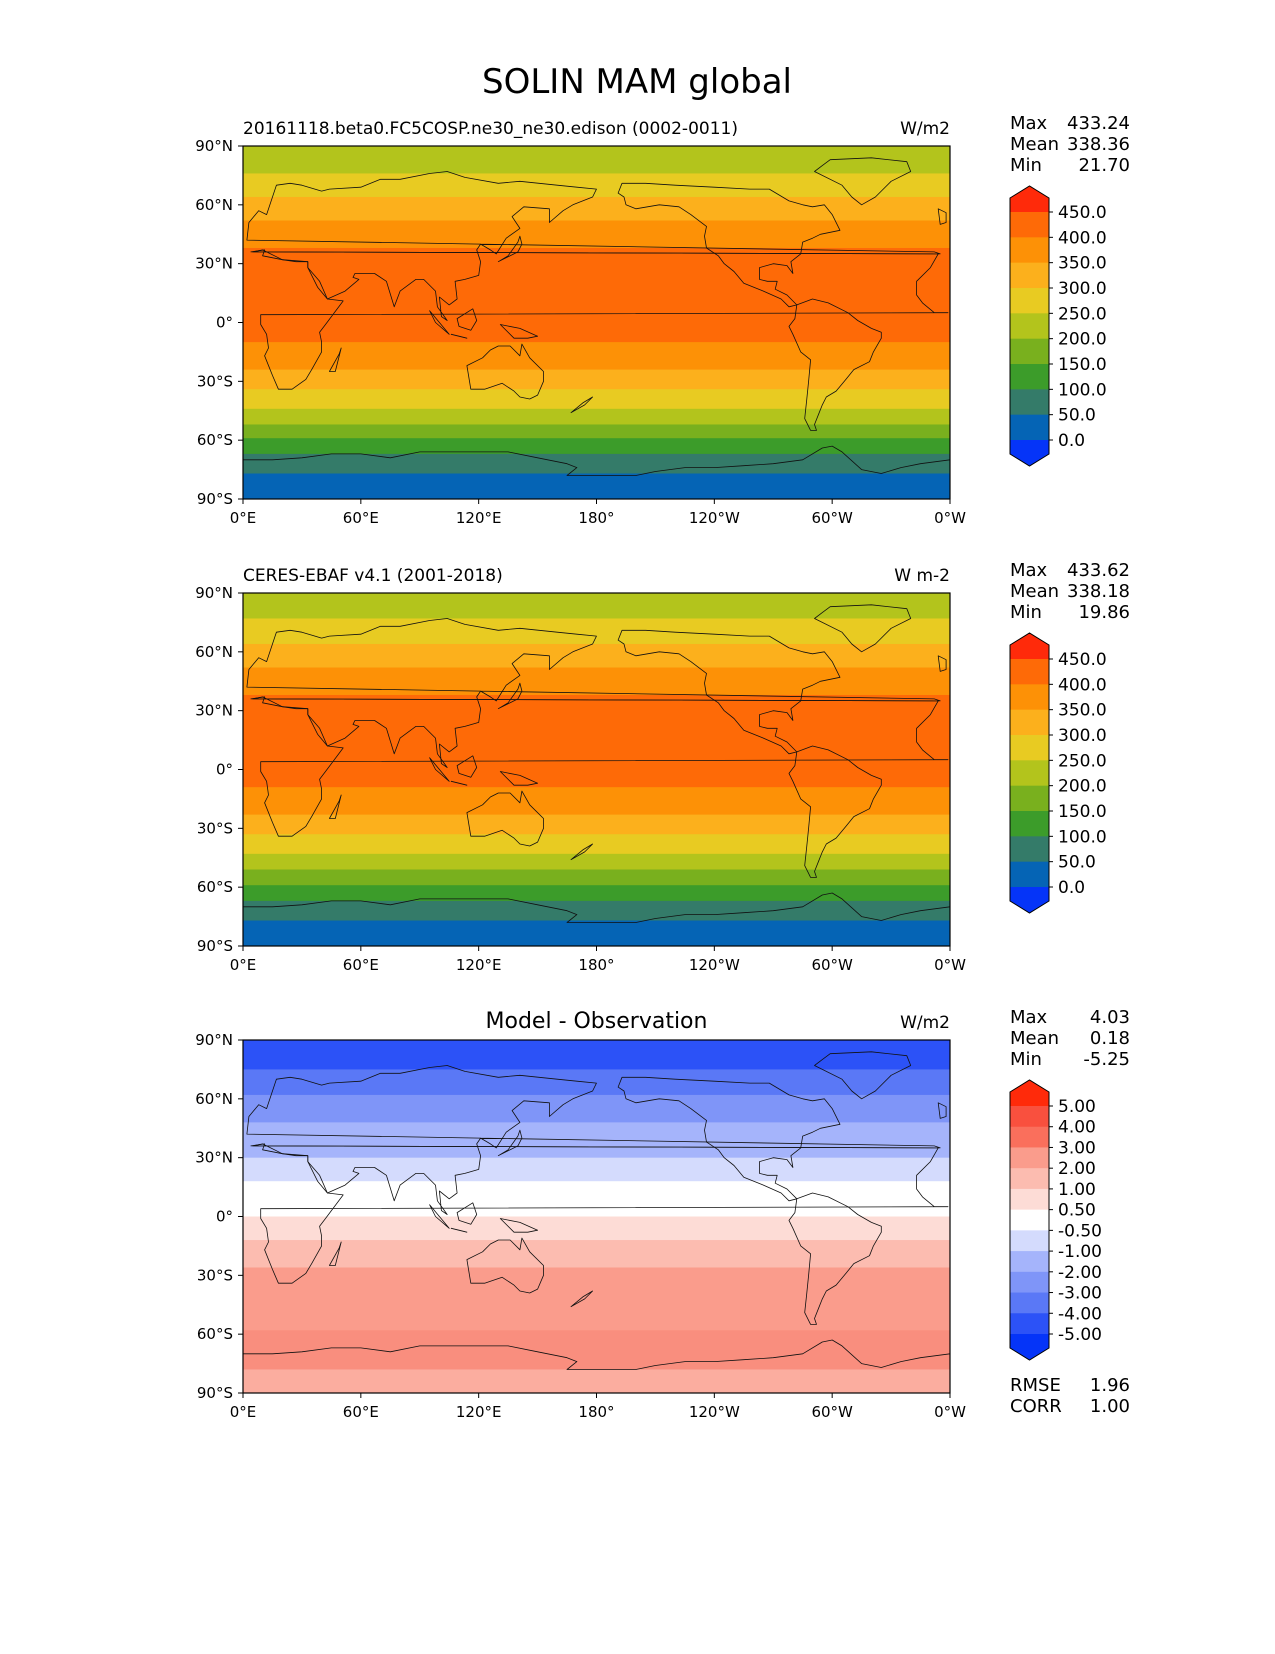 Image resolution: width=1275 pixels, height=1654 pixels. What do you see at coordinates (214, 1099) in the screenshot?
I see `y-tick-label: 60°N` at bounding box center [214, 1099].